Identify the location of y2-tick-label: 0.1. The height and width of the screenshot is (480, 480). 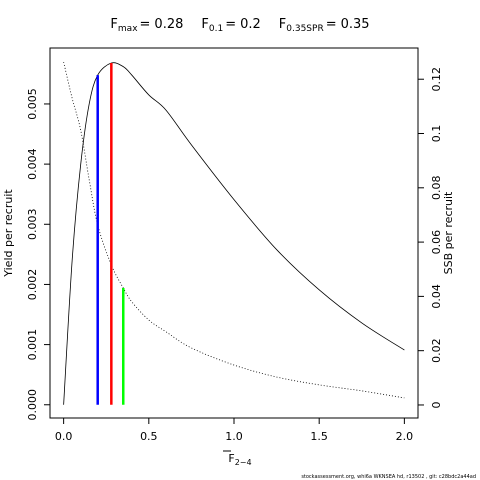
(436, 134).